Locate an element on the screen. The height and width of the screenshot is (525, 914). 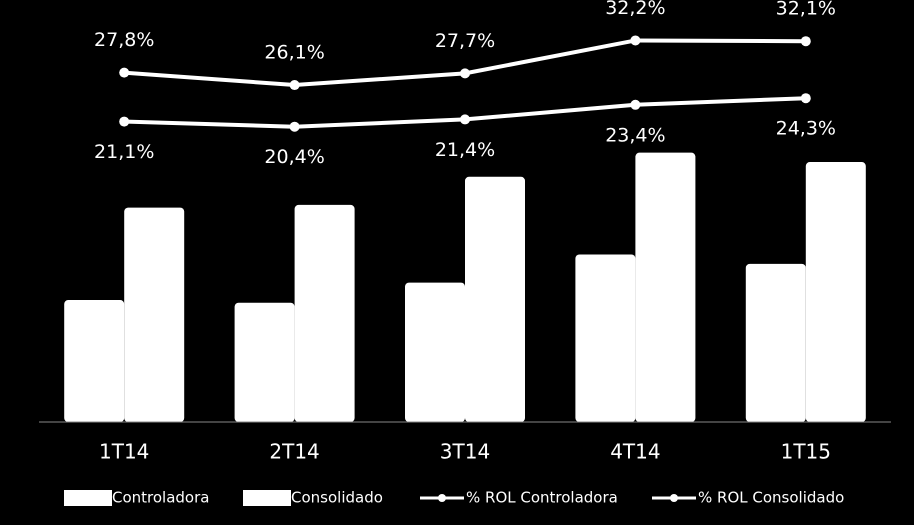
data-label: 32,1% is located at coordinates (806, 10).